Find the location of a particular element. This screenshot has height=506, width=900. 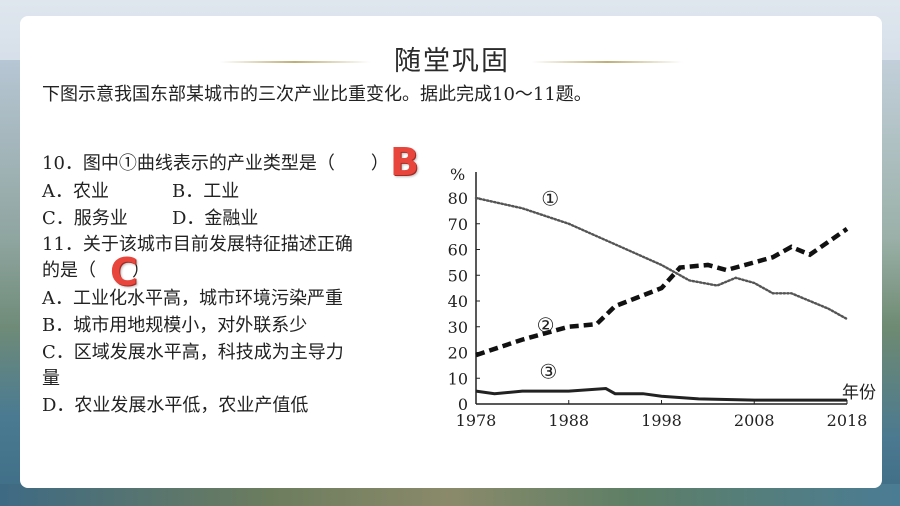

q11-option-b: B．城市用地规模小，对外联系少 is located at coordinates (175, 325).